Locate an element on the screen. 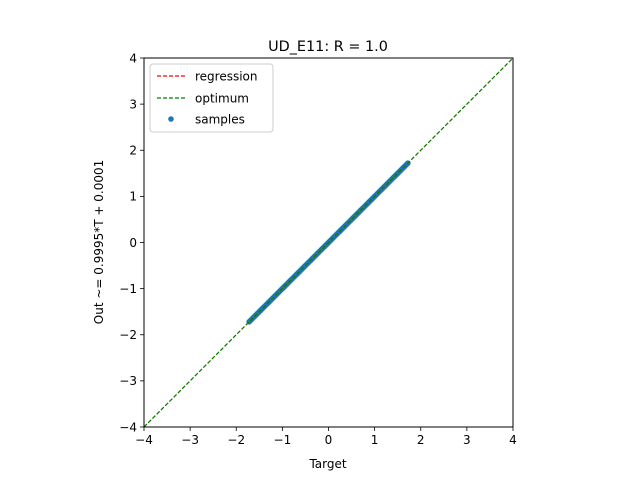  y-axis-label: Out ~= 0.9995*T + 0.0001 is located at coordinates (99, 242).